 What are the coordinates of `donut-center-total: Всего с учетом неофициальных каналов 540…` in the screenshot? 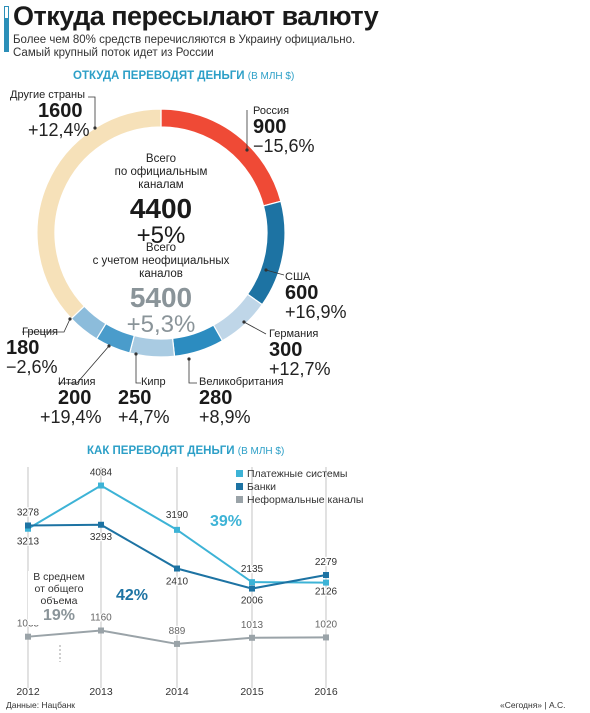 It's located at (161, 290).